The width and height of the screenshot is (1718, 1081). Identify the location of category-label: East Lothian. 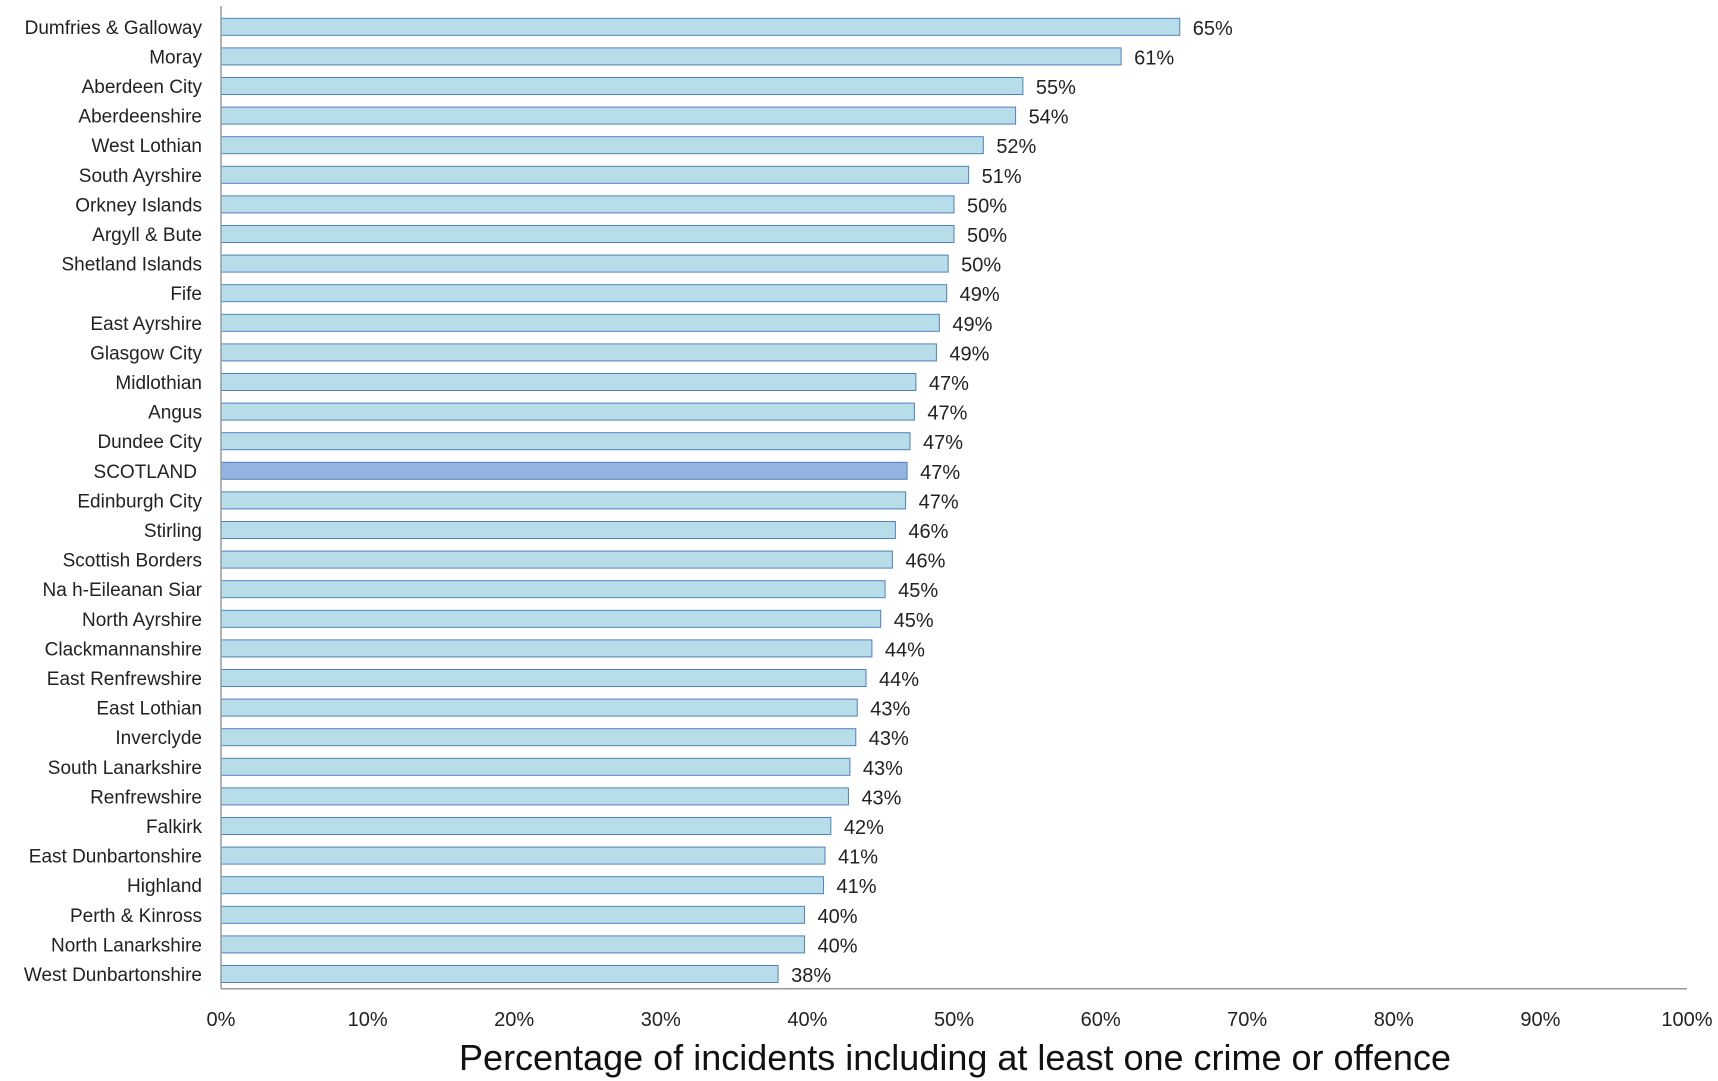
(149, 709).